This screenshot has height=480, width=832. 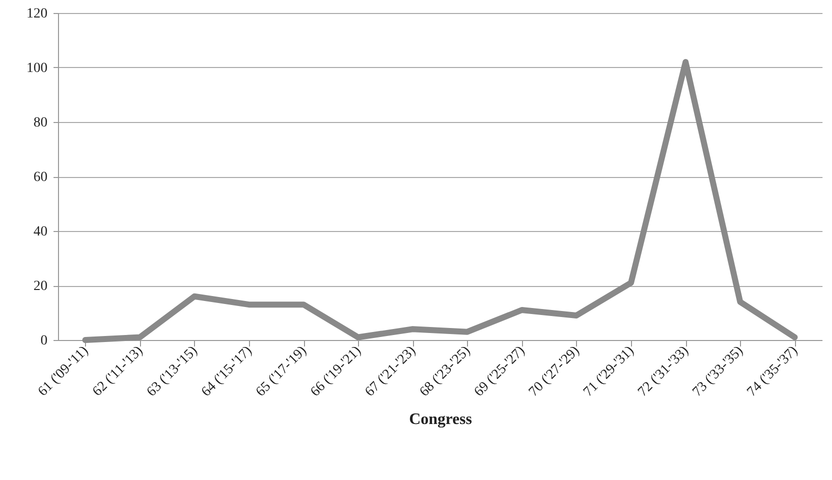 I want to click on y-tick-label: 20, so click(x=41, y=286).